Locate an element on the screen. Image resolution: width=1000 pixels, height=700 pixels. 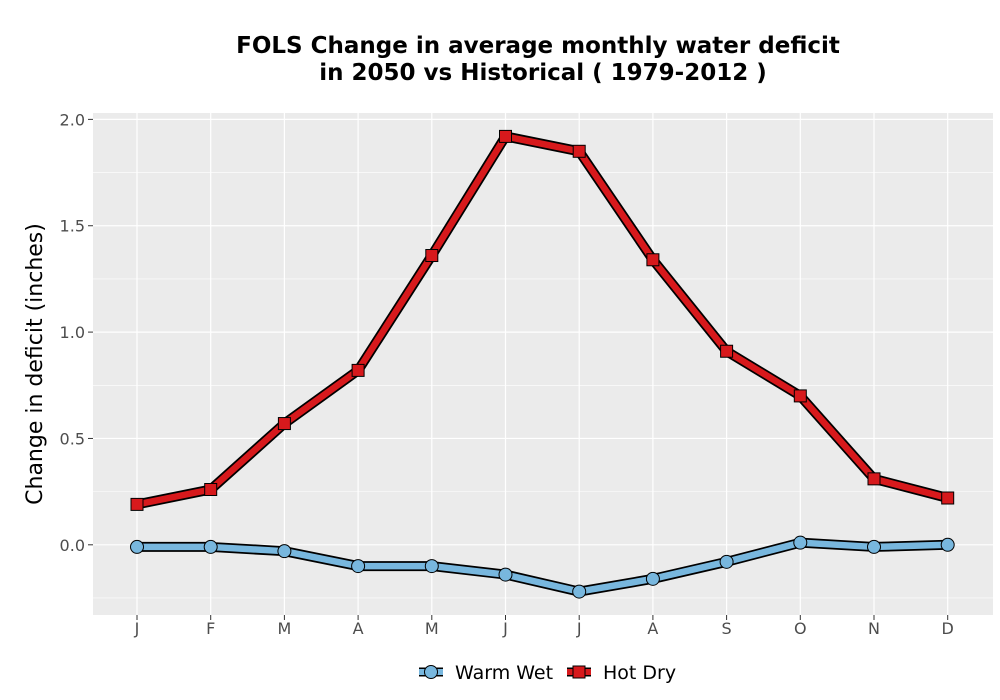
chart-title-line-2: in 2050 vs Historical ( 1979-2012 ) is located at coordinates (542, 73).